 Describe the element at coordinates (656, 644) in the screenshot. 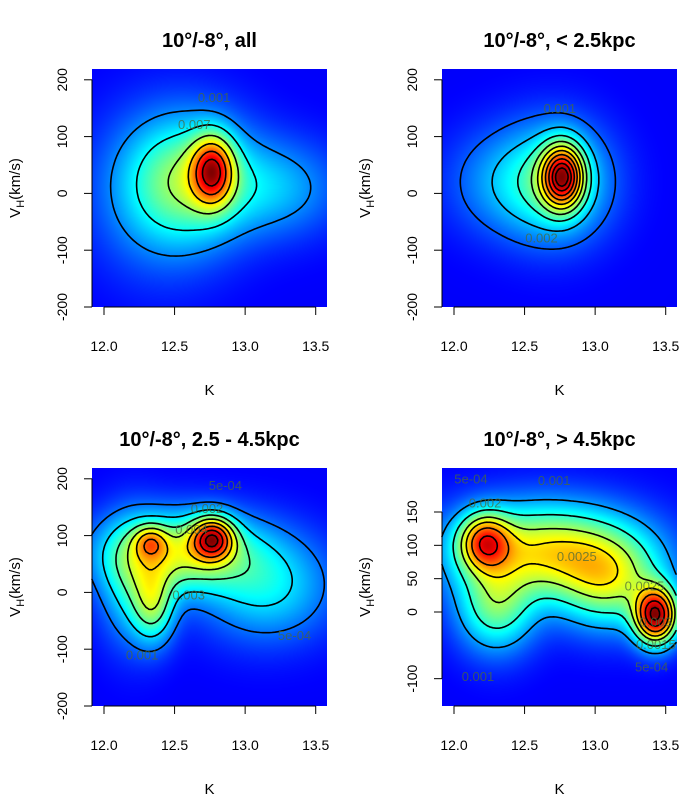

I see `contour-label: 0.0015` at that location.